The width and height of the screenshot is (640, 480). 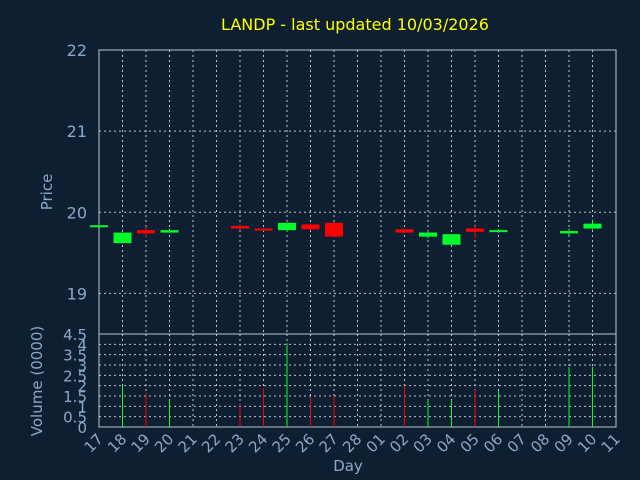 I want to click on volume-tick-label: 0, so click(x=82, y=428).